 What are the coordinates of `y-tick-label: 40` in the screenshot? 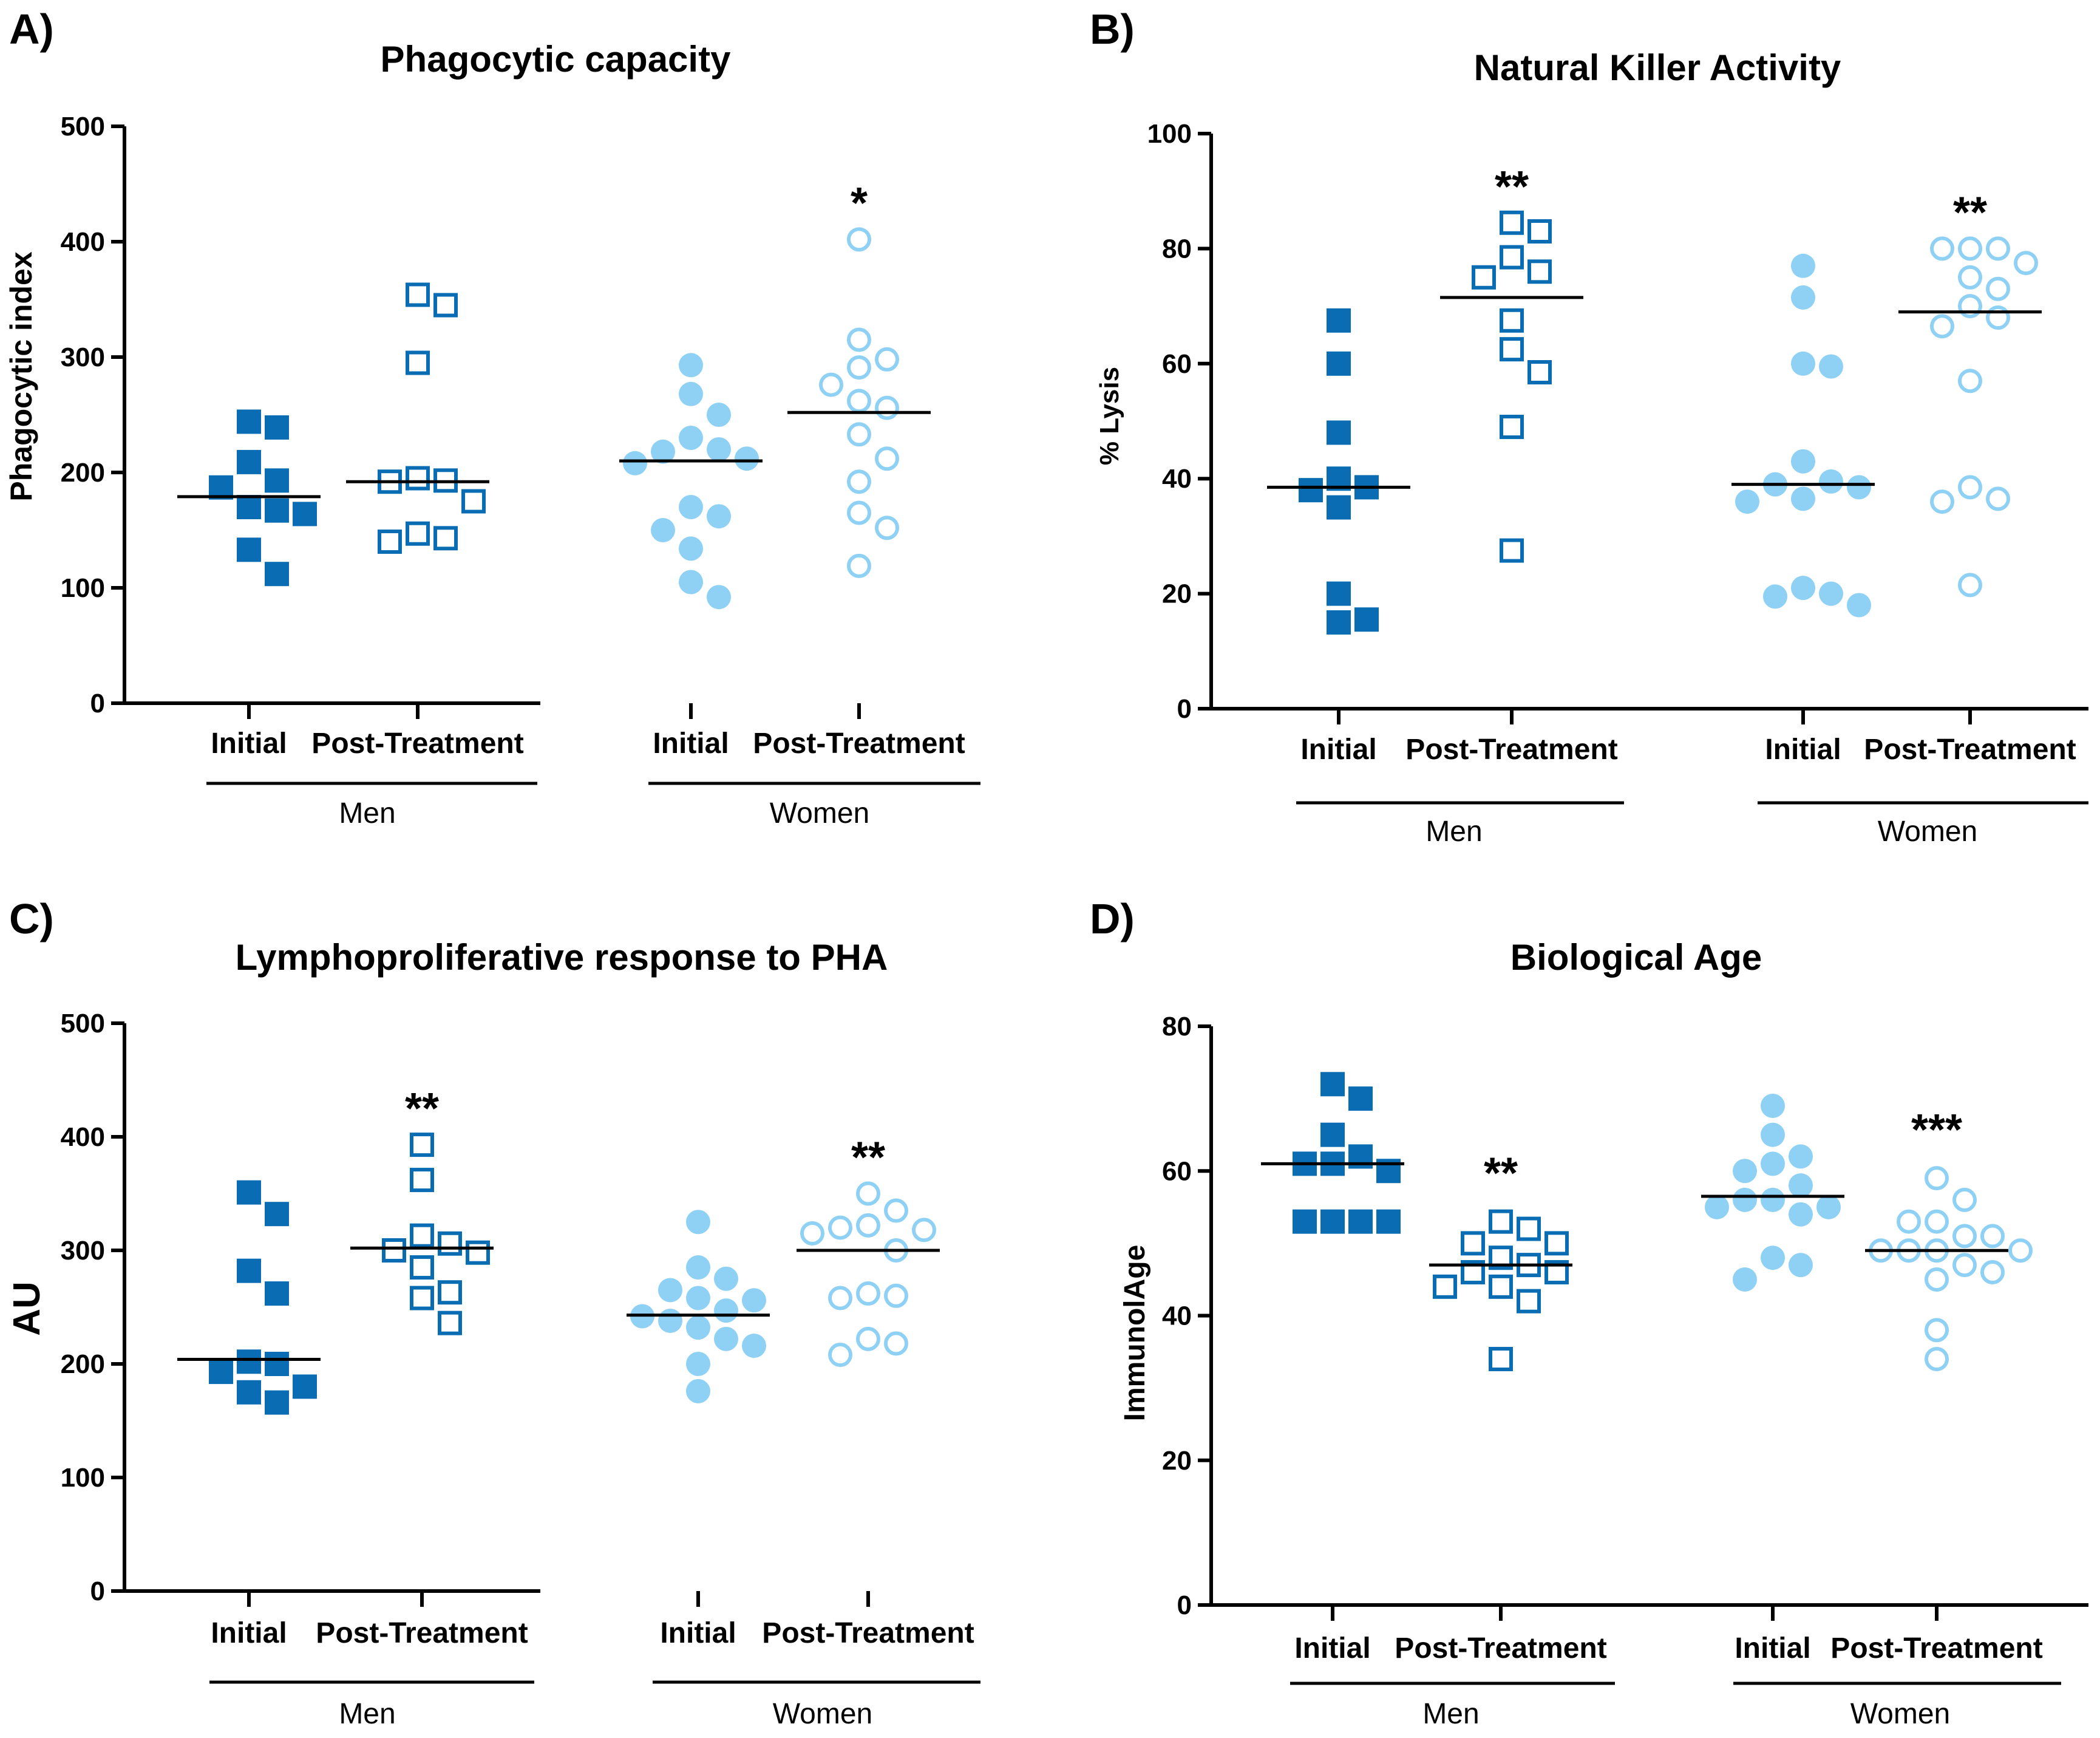 It's located at (1177, 1316).